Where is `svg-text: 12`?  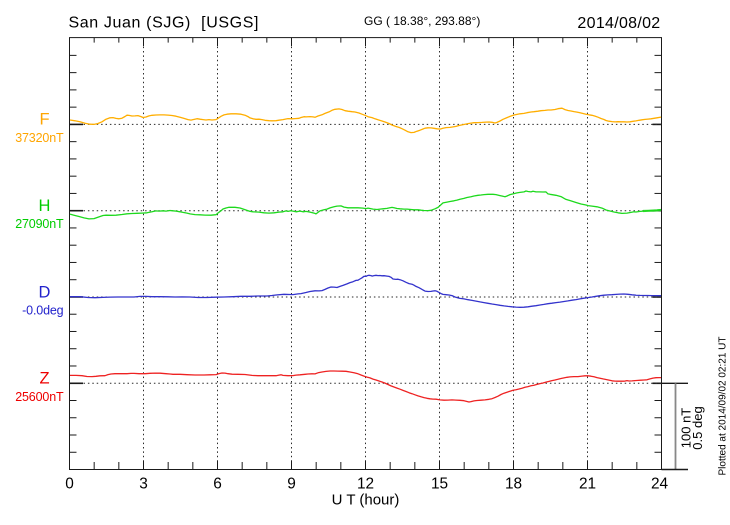 svg-text: 12 is located at coordinates (365, 484).